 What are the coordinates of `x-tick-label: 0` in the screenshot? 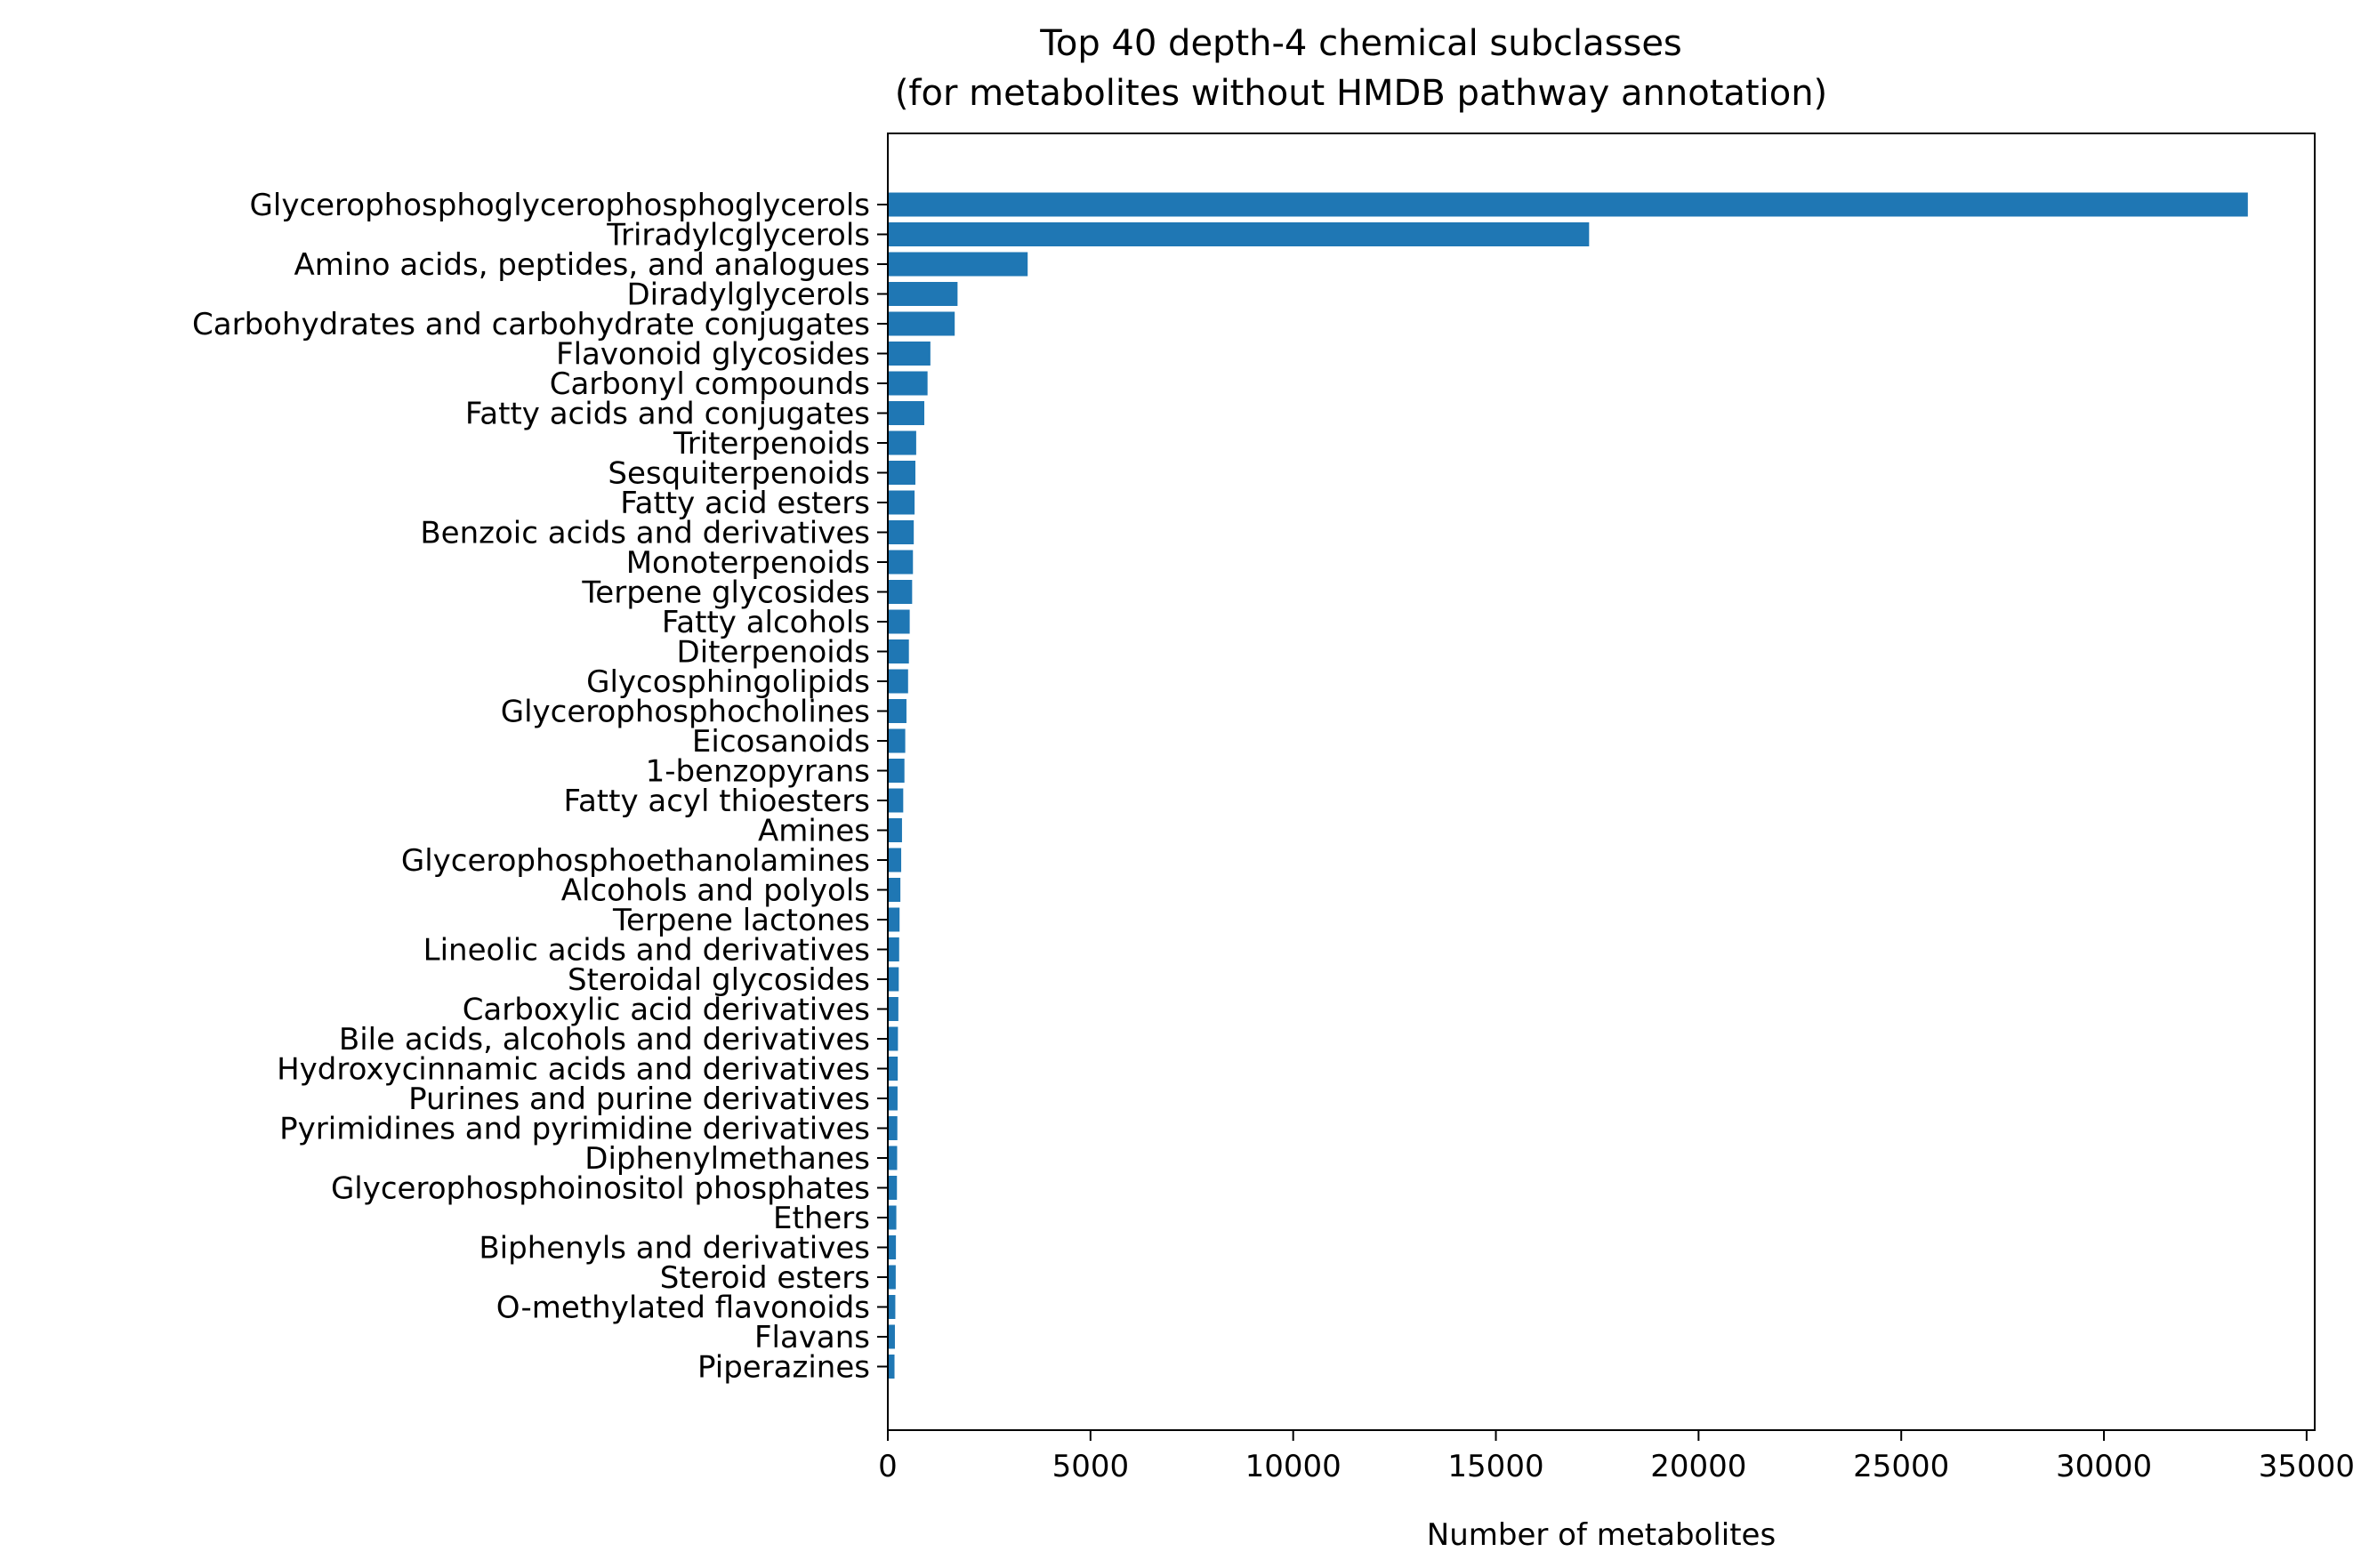 It's located at (888, 1466).